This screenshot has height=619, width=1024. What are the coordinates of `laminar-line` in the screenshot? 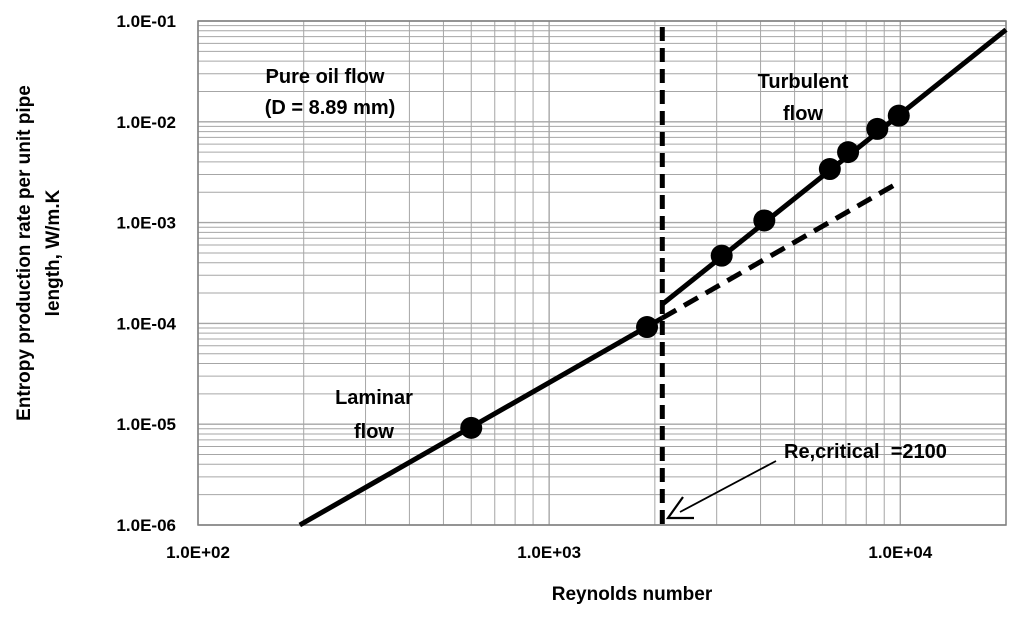 It's located at (481, 421).